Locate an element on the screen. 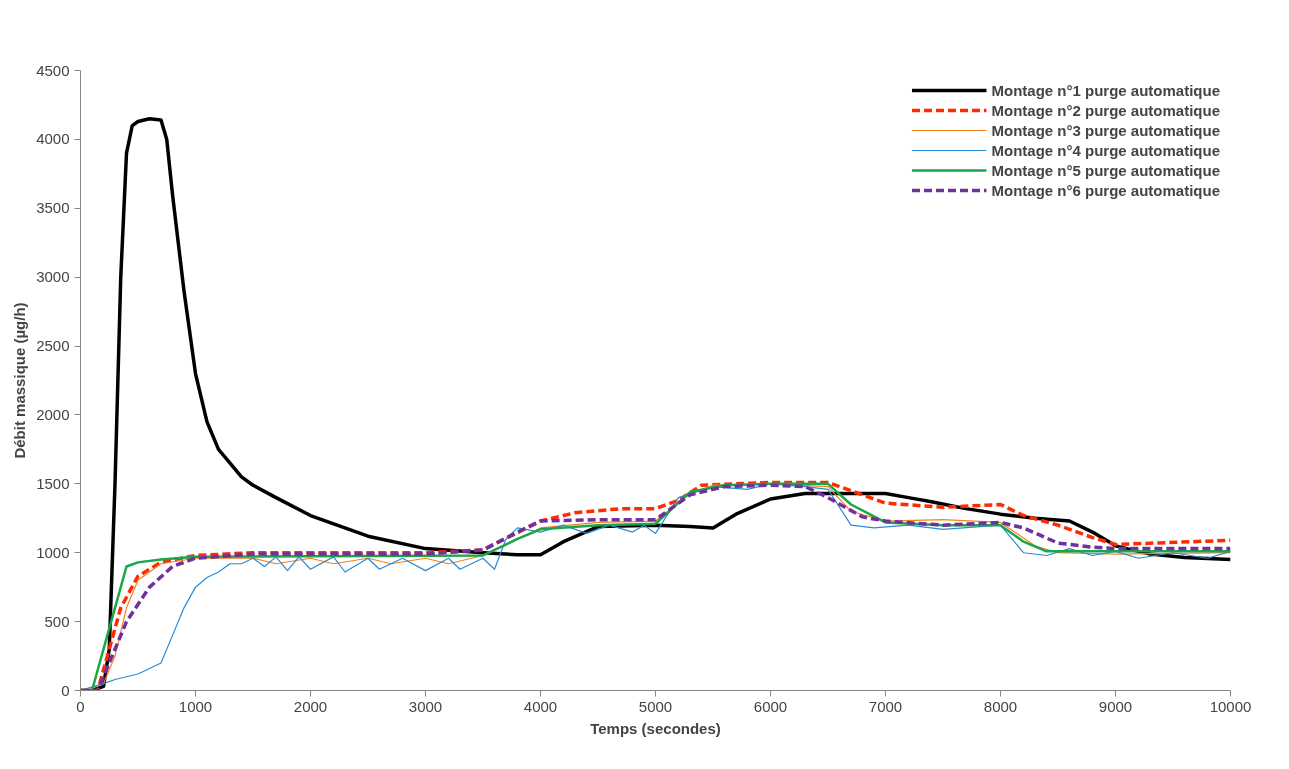  y-tick-label: 0 is located at coordinates (65, 690).